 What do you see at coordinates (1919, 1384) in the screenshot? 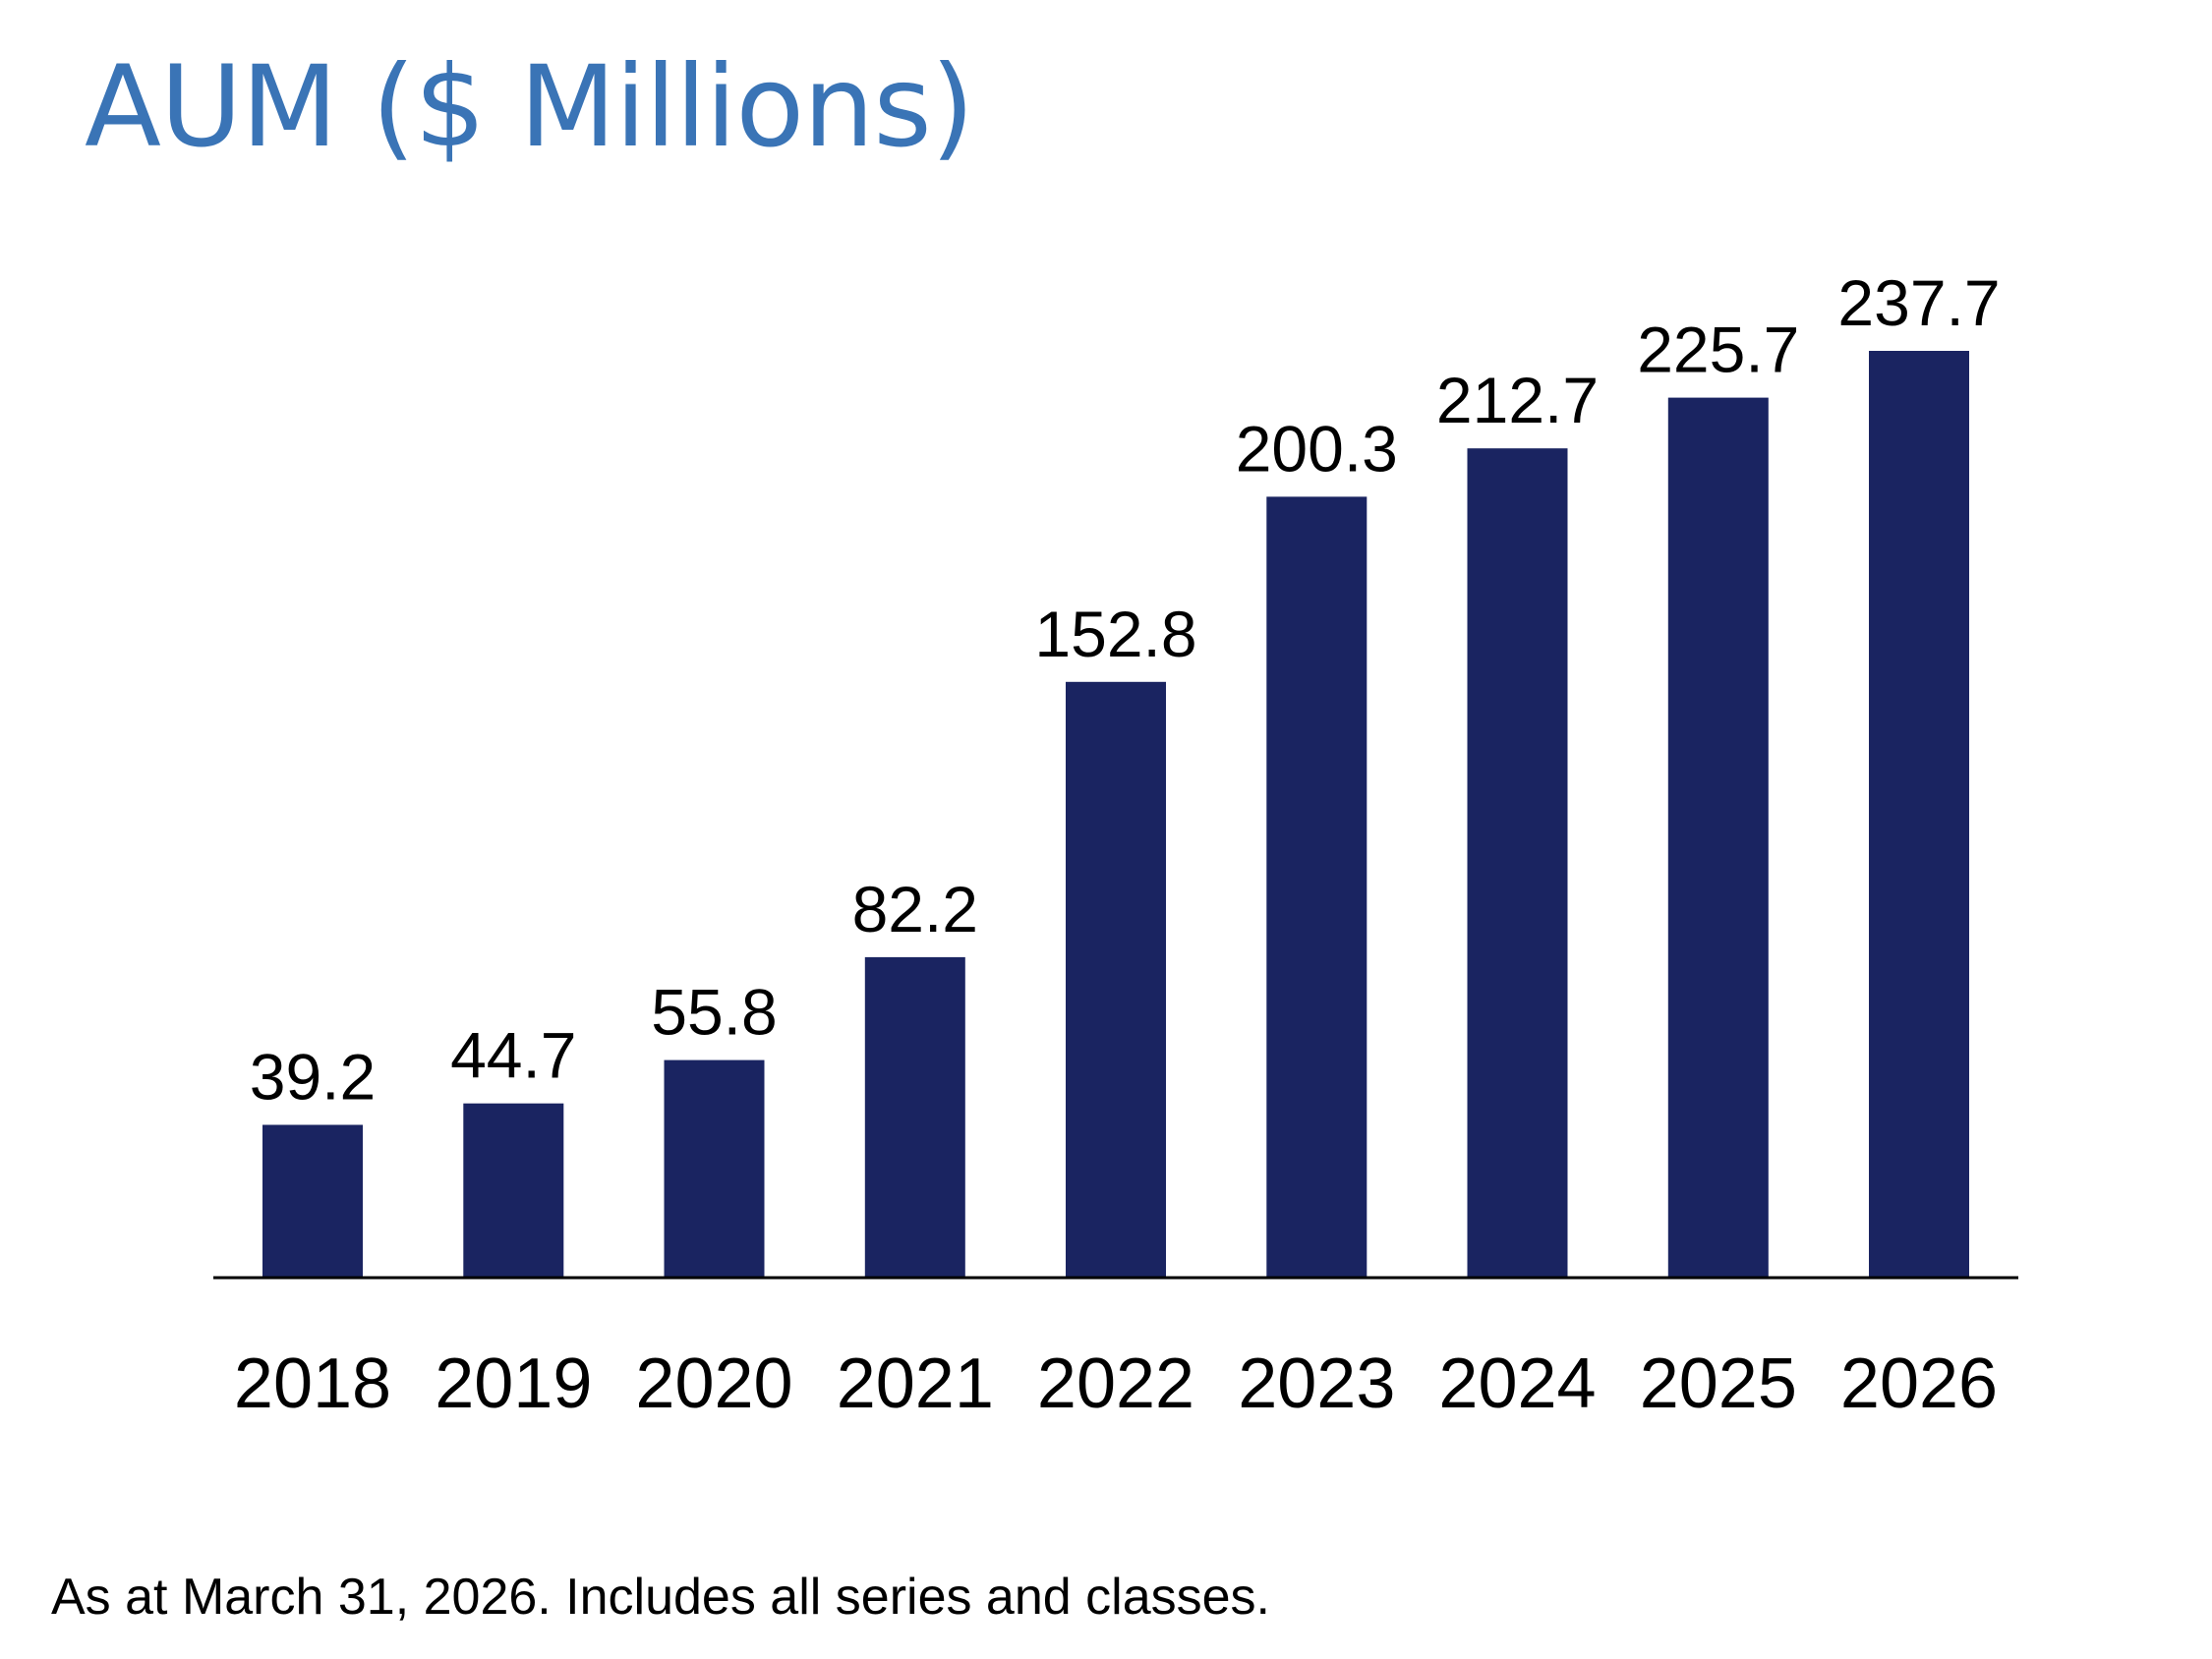
I see `x-tick-label-2026: 2026` at bounding box center [1919, 1384].